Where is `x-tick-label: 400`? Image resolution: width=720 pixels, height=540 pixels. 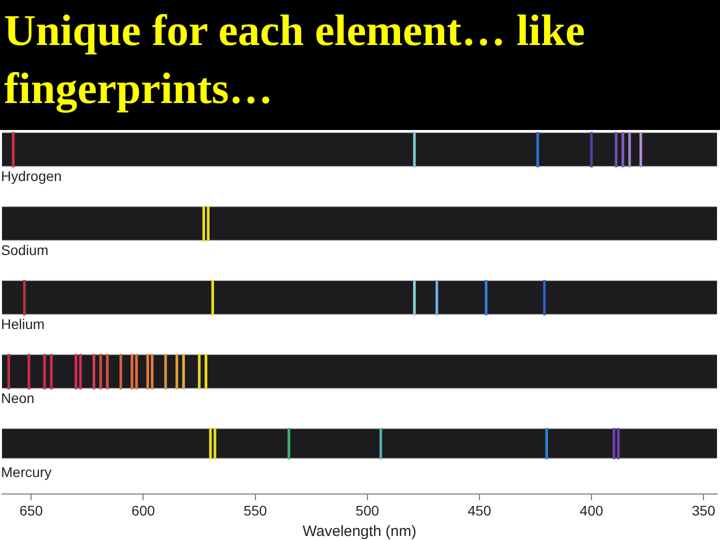
x-tick-label: 400 is located at coordinates (592, 510).